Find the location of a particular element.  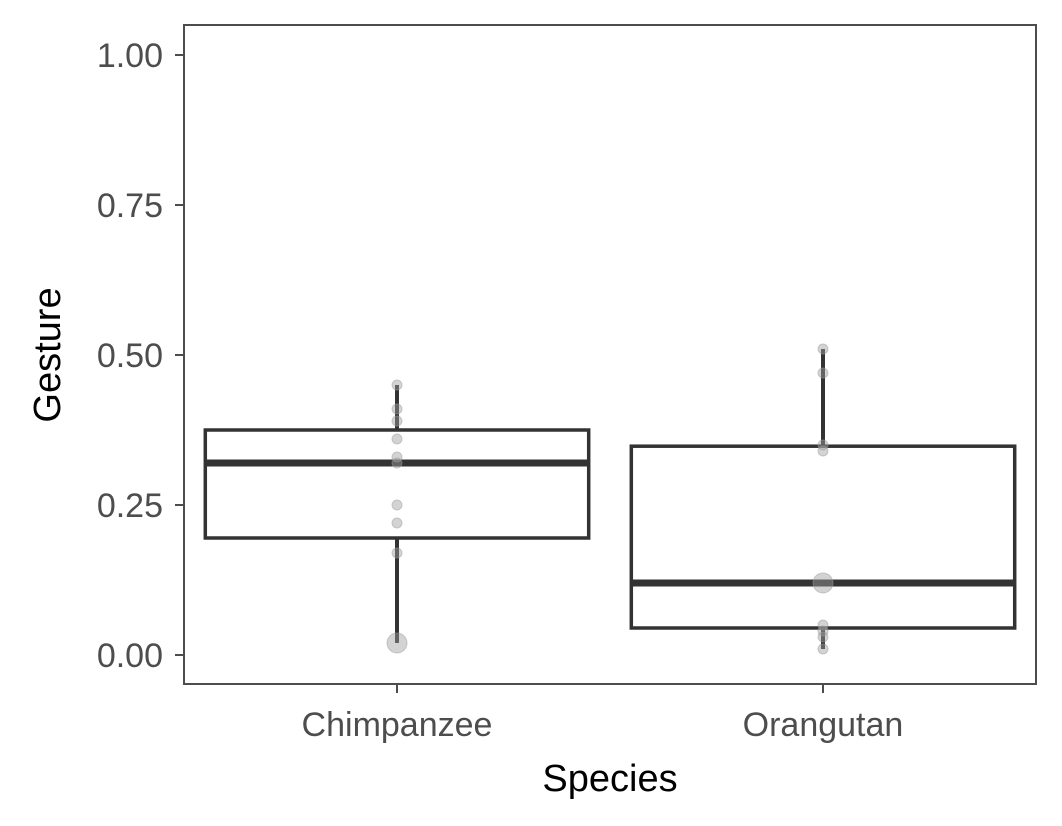

y-tick-label: 0.00 is located at coordinates (130, 656).